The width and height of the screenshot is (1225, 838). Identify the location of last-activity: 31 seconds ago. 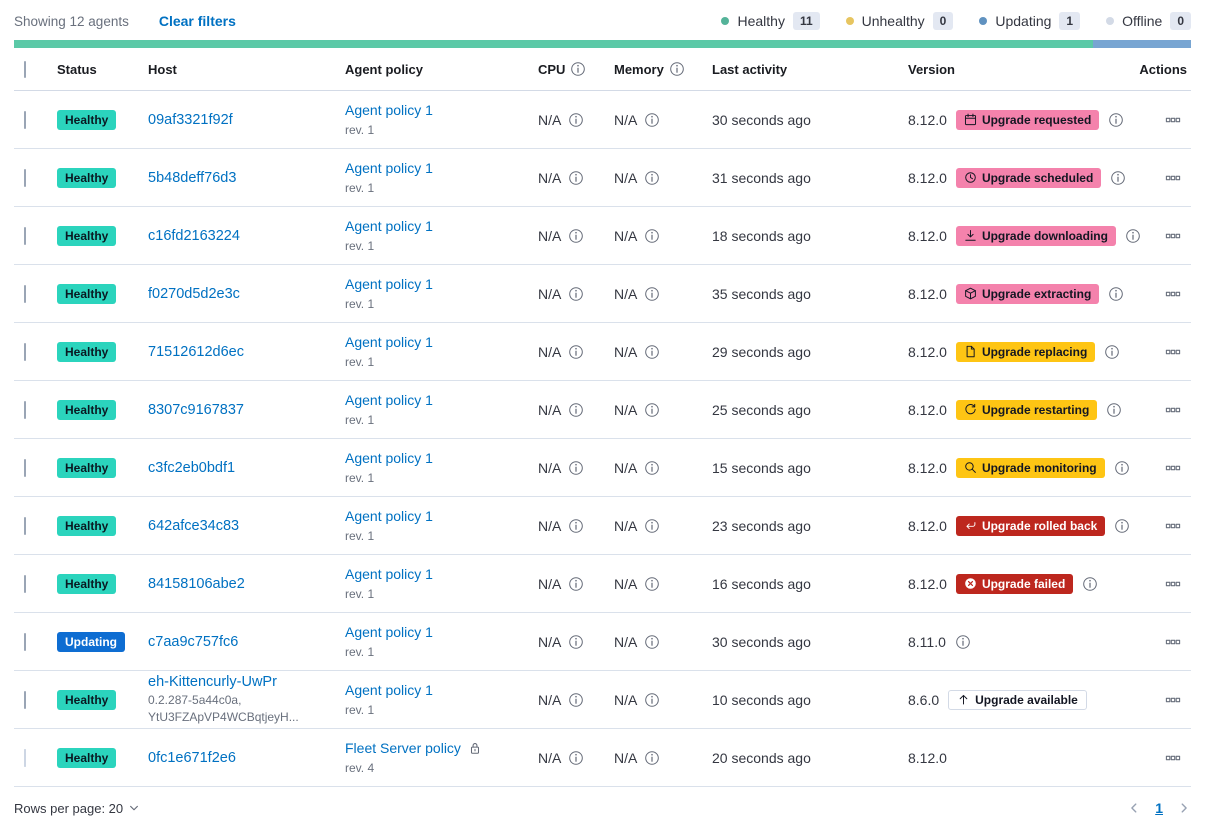
(761, 177).